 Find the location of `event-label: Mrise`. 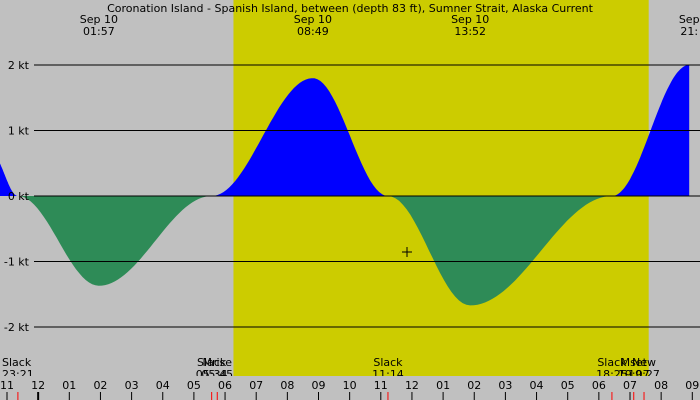

event-label: Mrise is located at coordinates (217, 362).